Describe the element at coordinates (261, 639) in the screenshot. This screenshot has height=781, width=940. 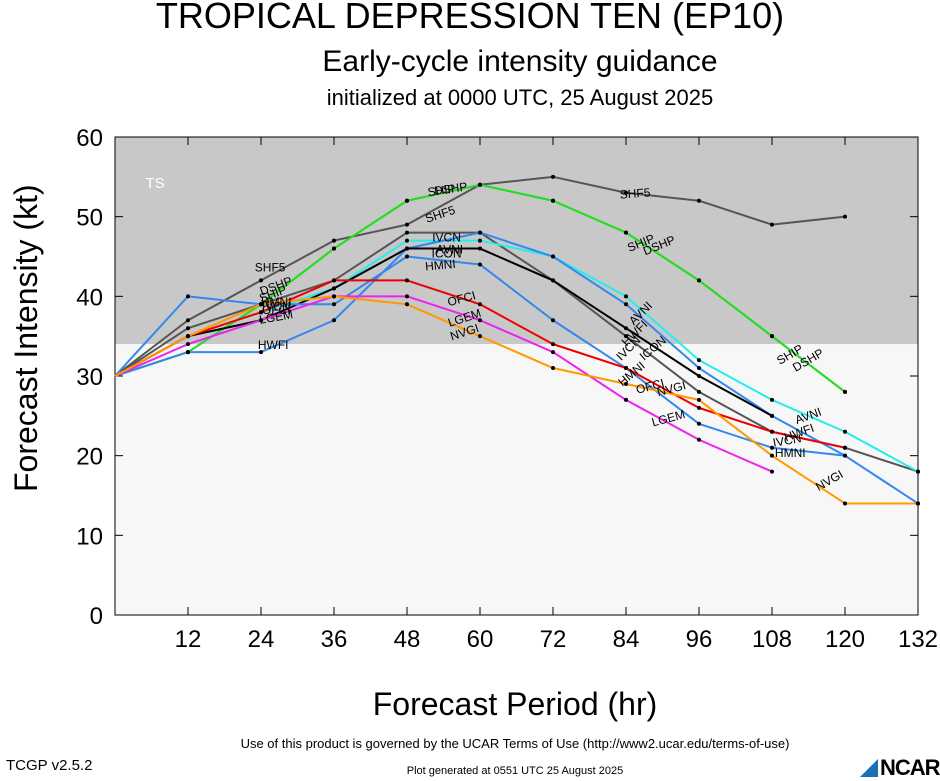
I see `x-tick-label-24: 24` at that location.